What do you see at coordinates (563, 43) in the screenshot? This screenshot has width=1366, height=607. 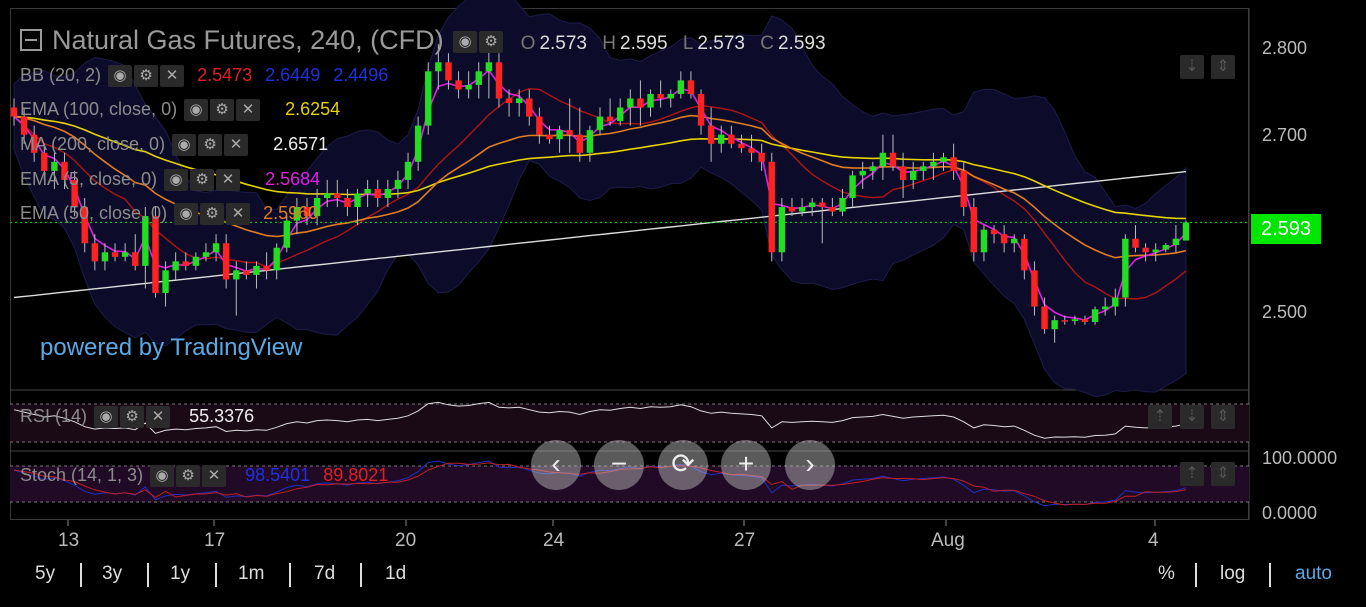 I see `ohlc-open: 2.573` at bounding box center [563, 43].